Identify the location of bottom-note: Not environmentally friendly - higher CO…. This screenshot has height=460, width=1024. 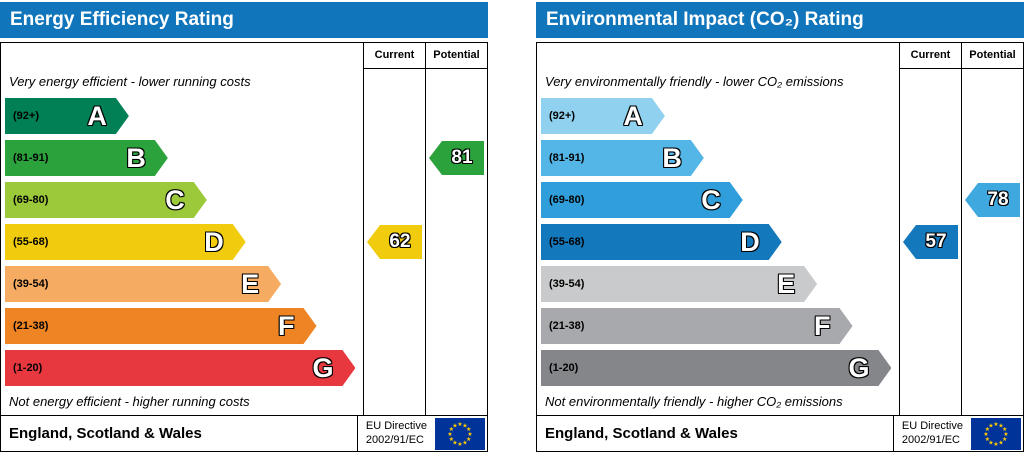
(694, 401).